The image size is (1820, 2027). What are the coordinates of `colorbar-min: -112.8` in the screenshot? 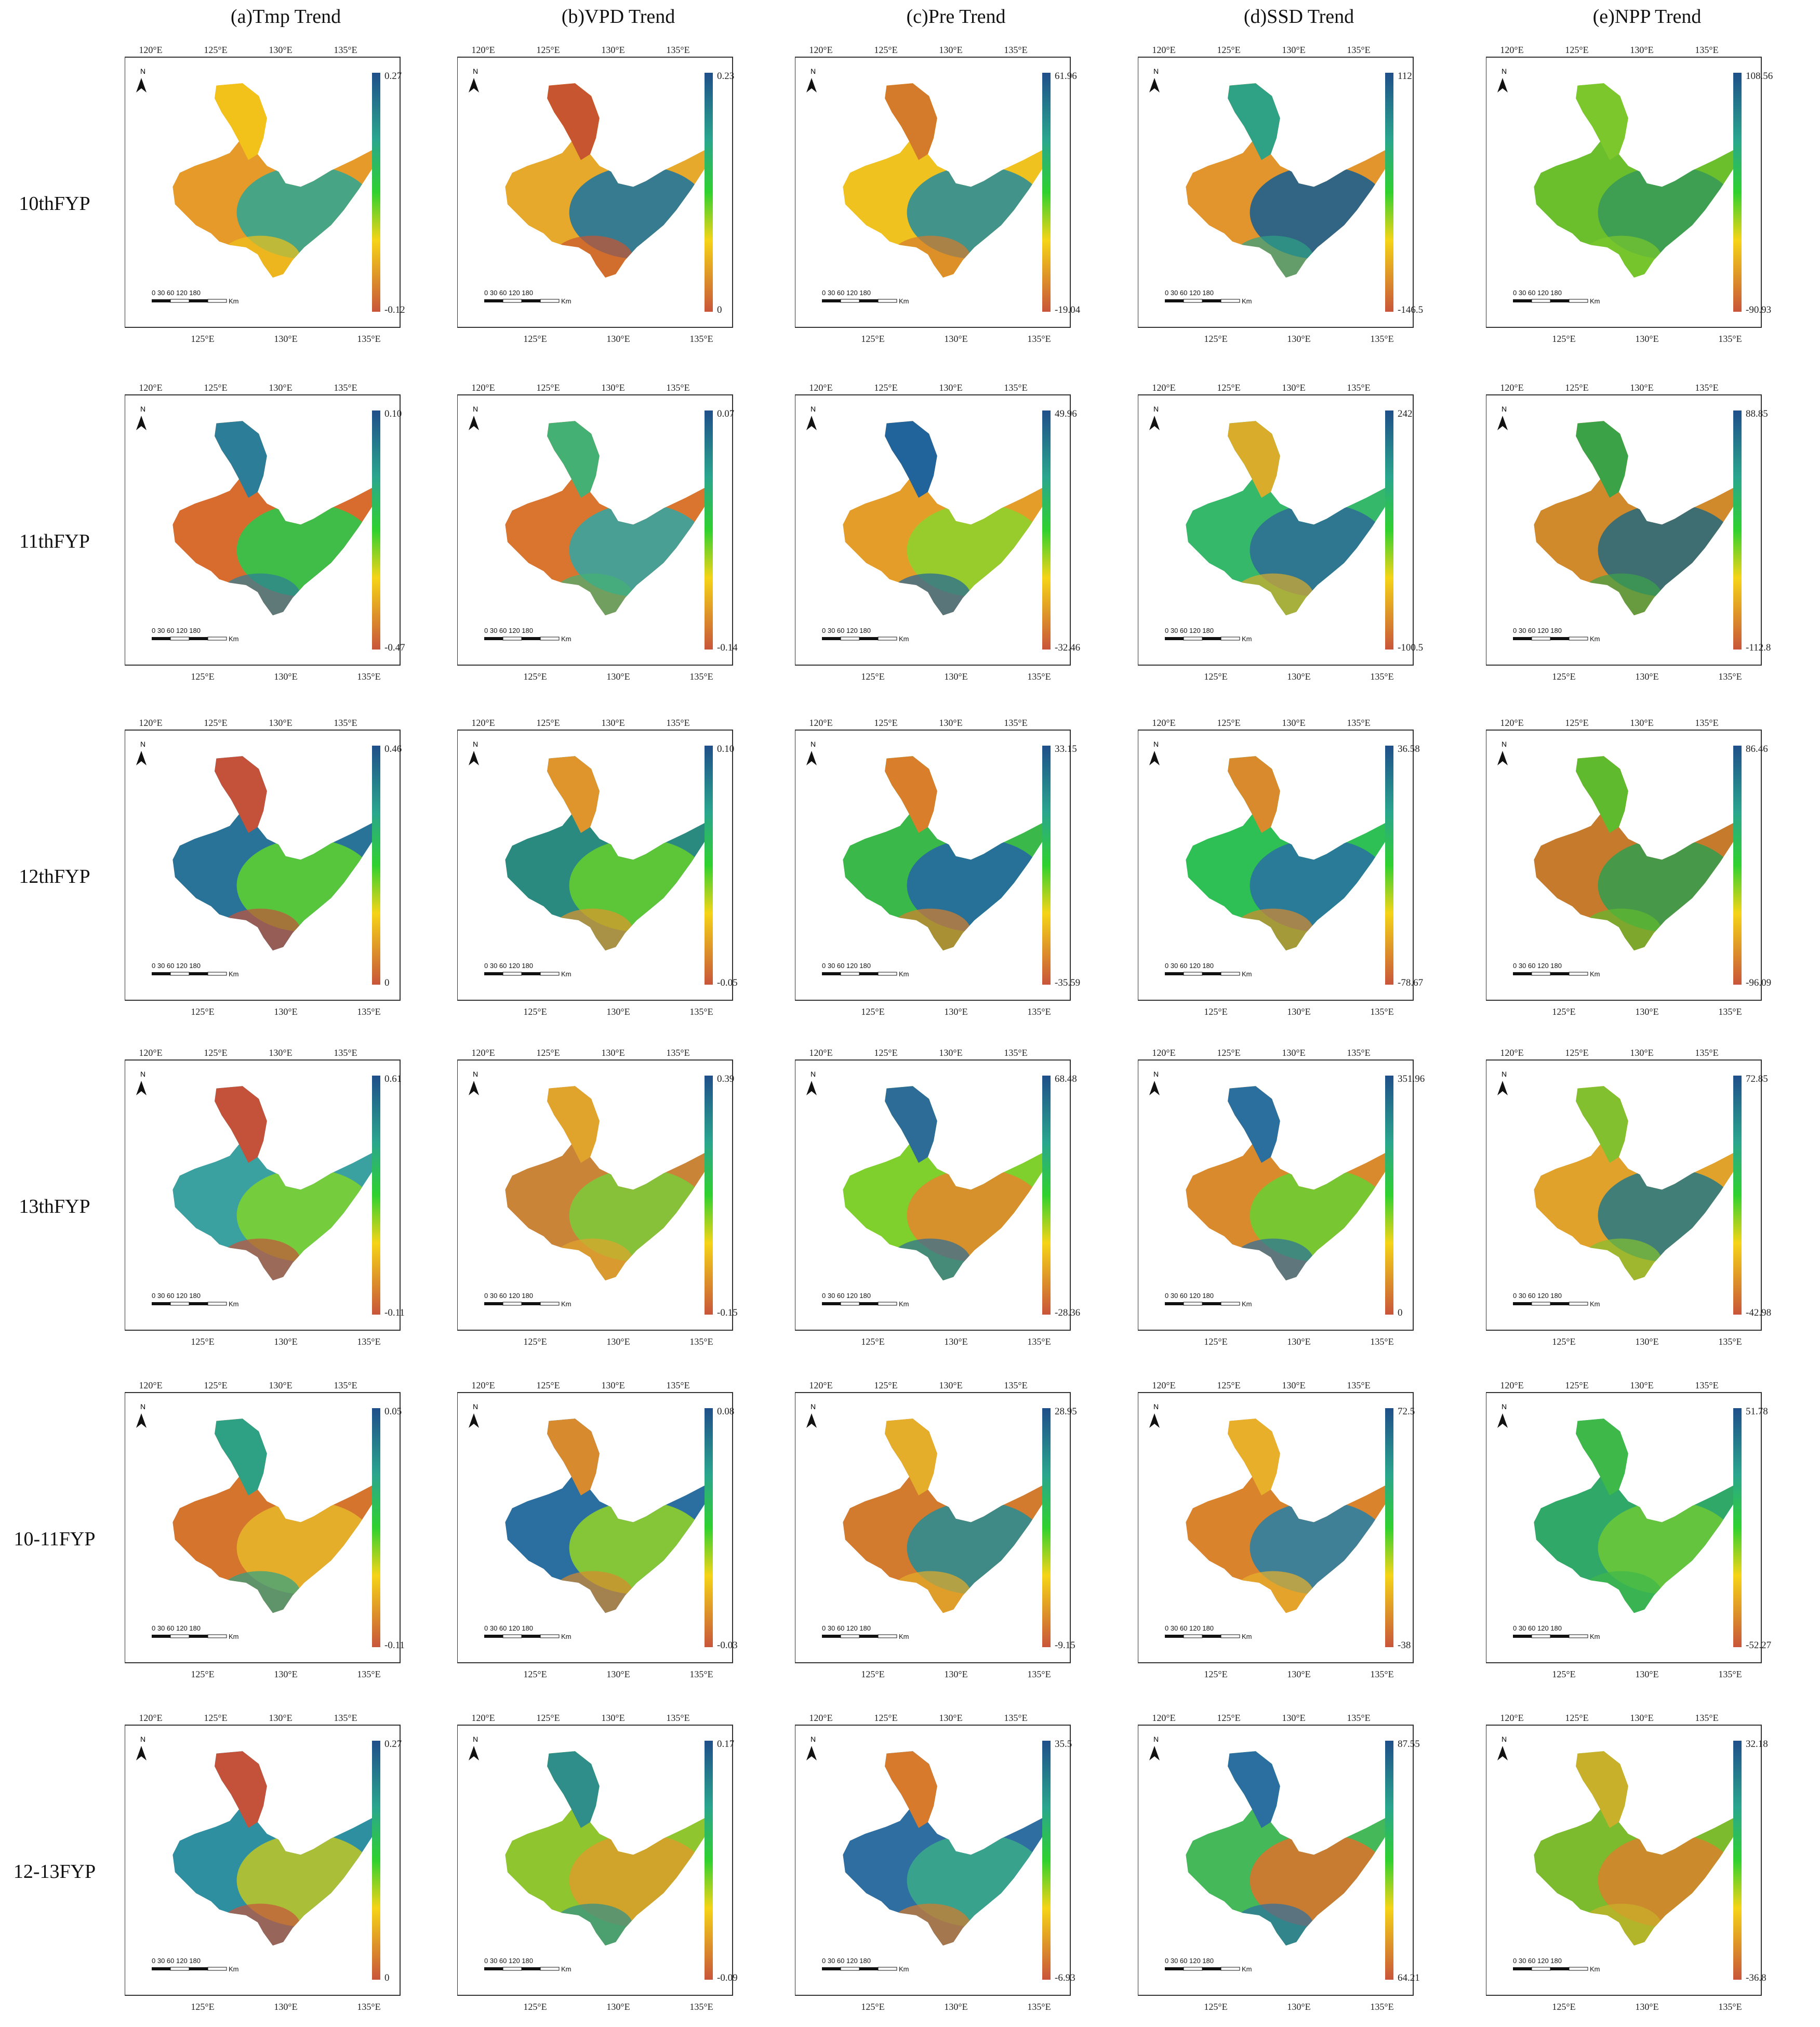 It's located at (1758, 648).